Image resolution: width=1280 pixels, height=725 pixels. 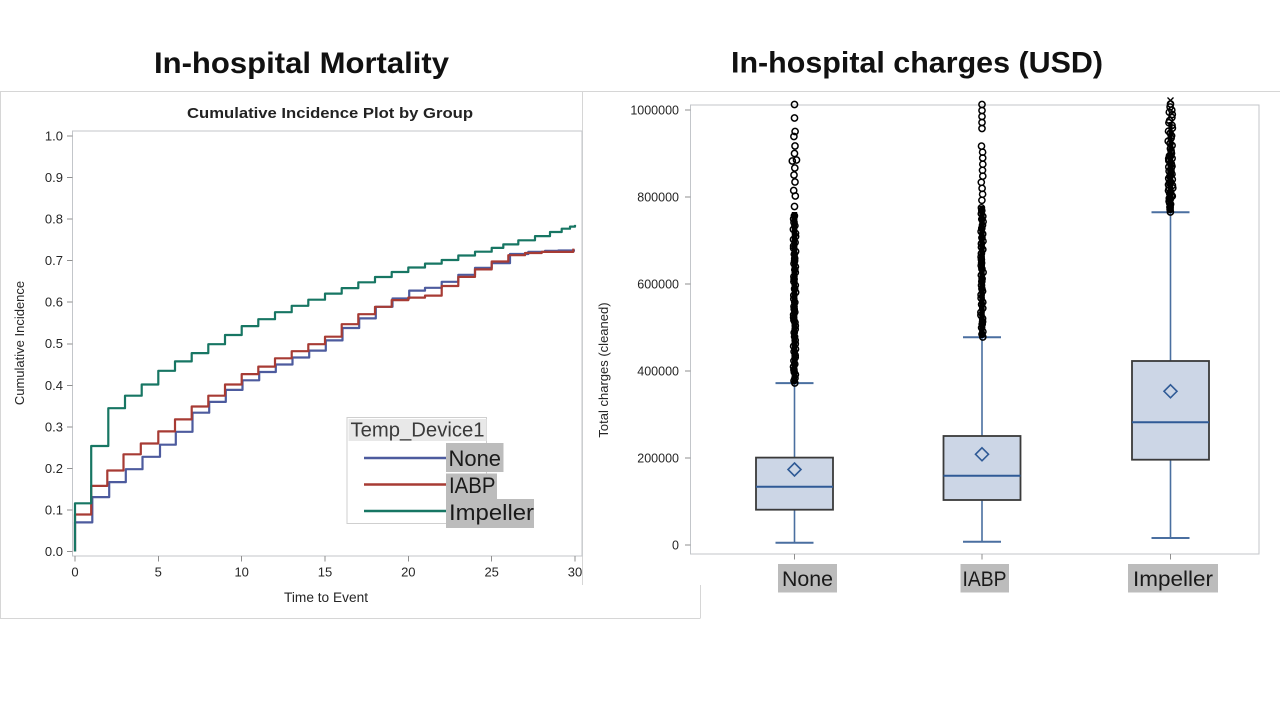 What do you see at coordinates (54, 302) in the screenshot?
I see `svg-text: 0.6` at bounding box center [54, 302].